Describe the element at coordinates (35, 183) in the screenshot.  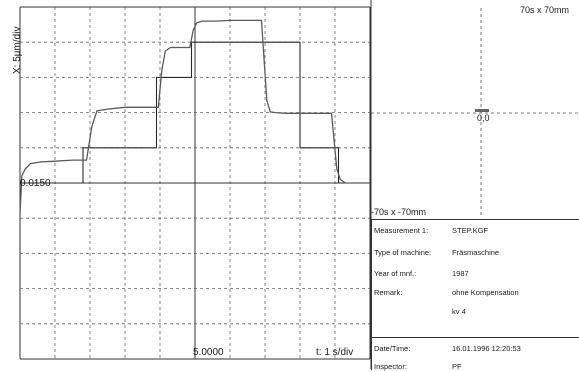
I see `level-readout: 0.0150` at that location.